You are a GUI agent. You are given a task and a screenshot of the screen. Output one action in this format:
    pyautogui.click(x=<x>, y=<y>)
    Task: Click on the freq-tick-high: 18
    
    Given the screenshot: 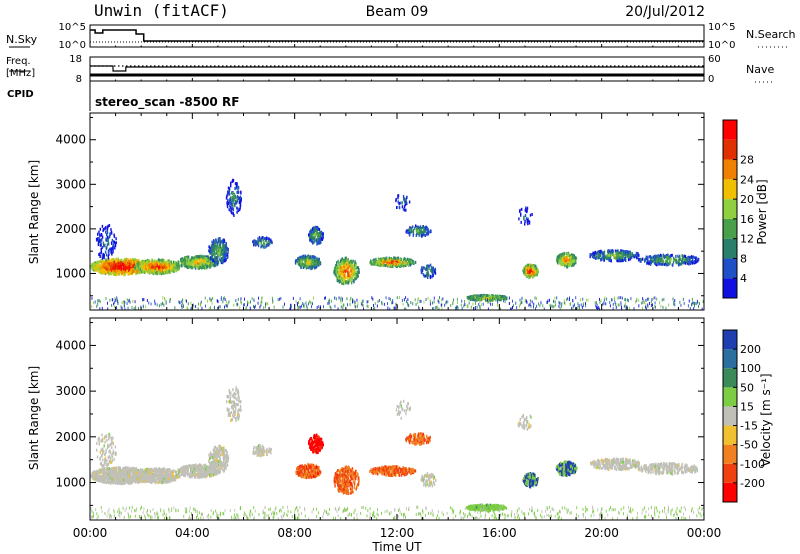 What is the action you would take?
    pyautogui.click(x=75, y=59)
    